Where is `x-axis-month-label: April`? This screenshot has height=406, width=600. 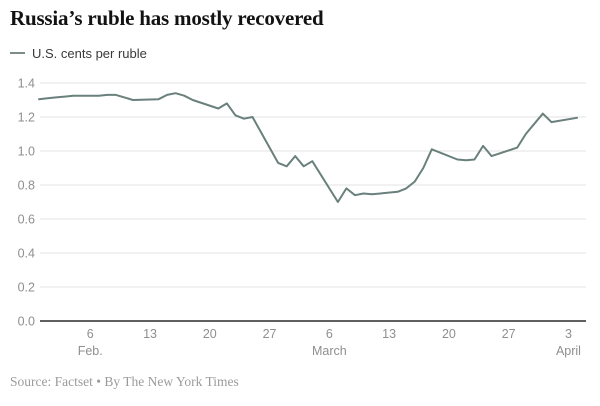 x-axis-month-label: April is located at coordinates (568, 351).